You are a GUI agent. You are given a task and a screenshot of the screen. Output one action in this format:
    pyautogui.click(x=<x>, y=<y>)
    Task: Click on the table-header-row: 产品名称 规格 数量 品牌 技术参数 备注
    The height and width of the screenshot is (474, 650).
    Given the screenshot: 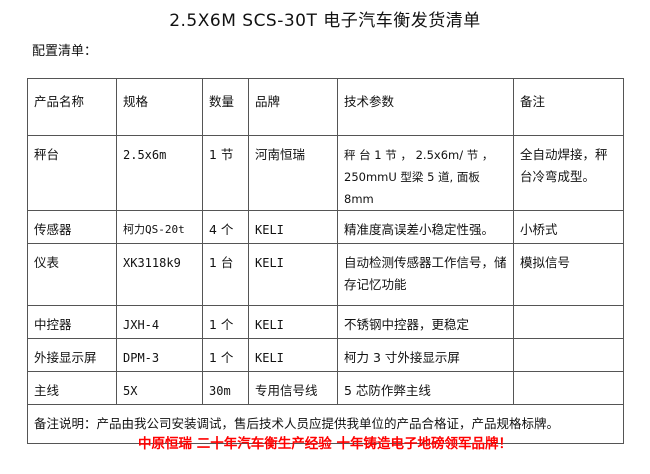 What is the action you would take?
    pyautogui.click(x=325, y=107)
    